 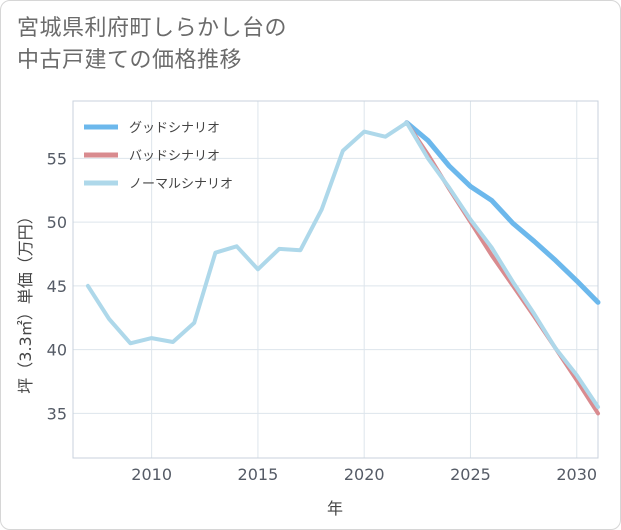 I want to click on x-tick-label: 2015, so click(x=258, y=474).